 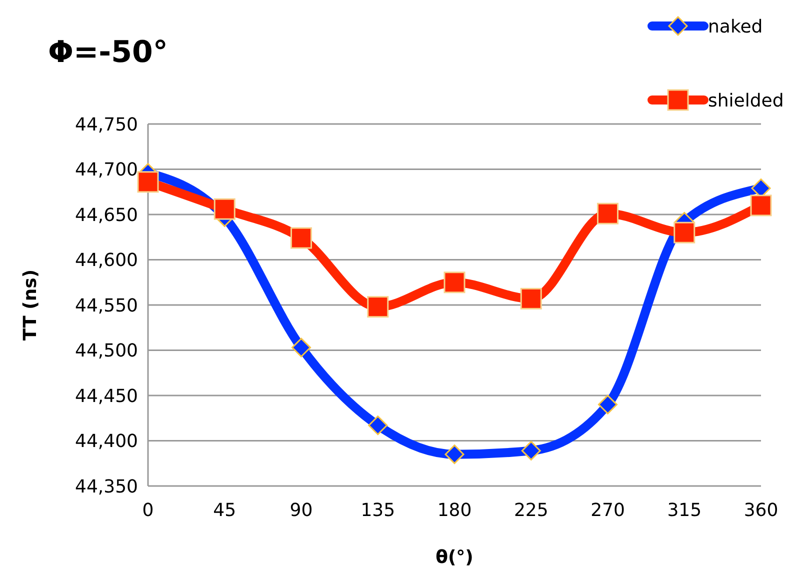 What do you see at coordinates (106, 215) in the screenshot?
I see `y-tick-label: 44,650` at bounding box center [106, 215].